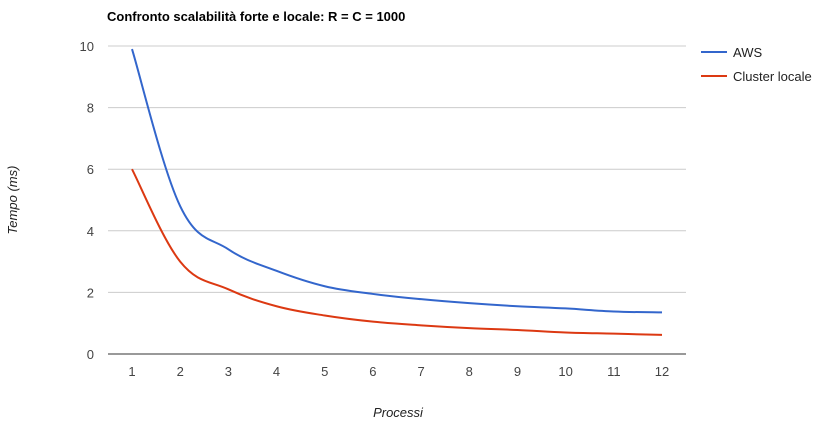 The width and height of the screenshot is (826, 428). I want to click on y-axis-ticks: 0 2 4 6 8 10, so click(87, 200).